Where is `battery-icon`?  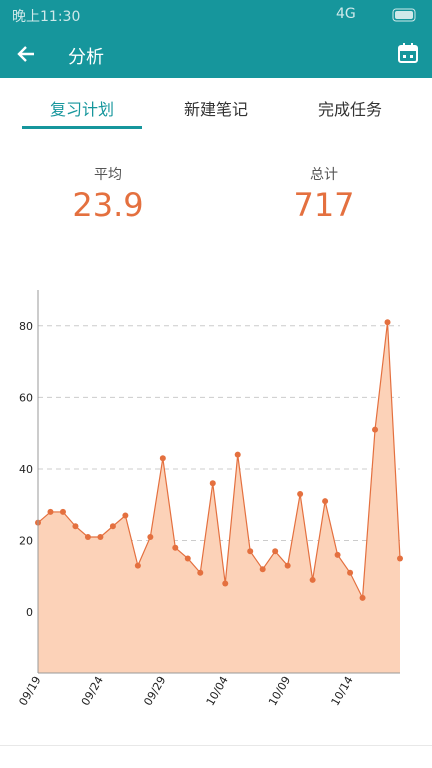 battery-icon is located at coordinates (404, 15).